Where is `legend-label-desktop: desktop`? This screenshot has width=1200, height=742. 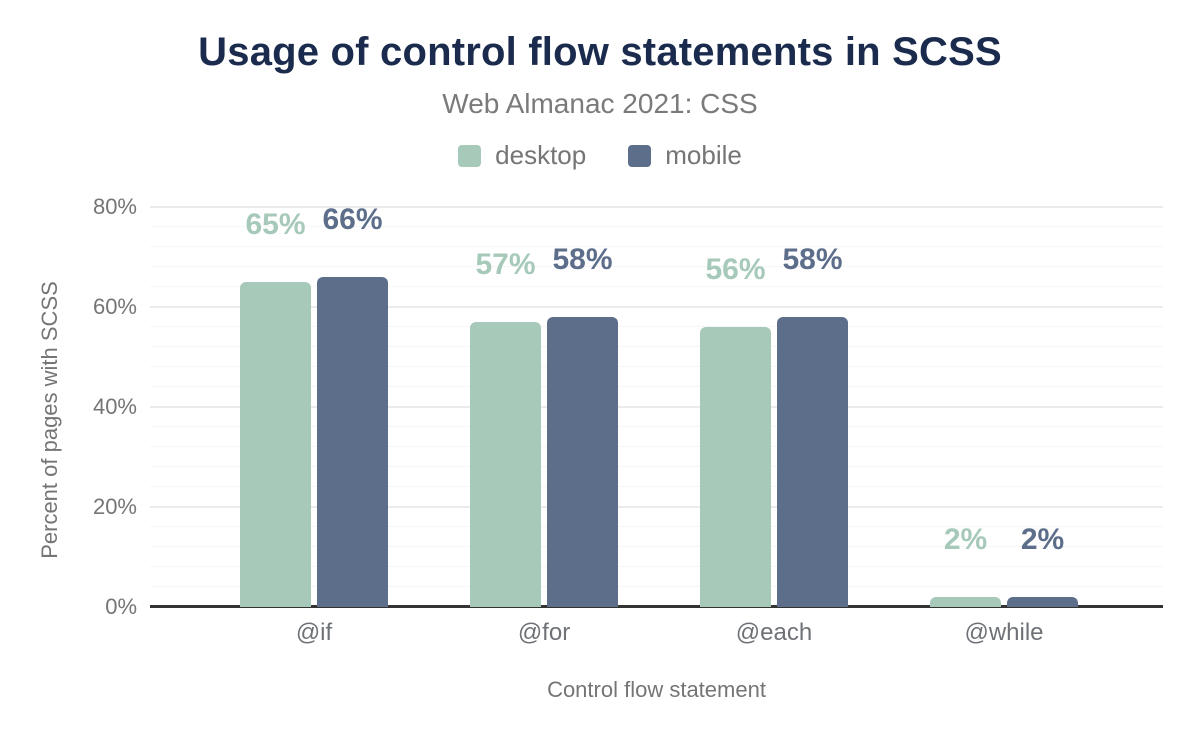
legend-label-desktop: desktop is located at coordinates (541, 155).